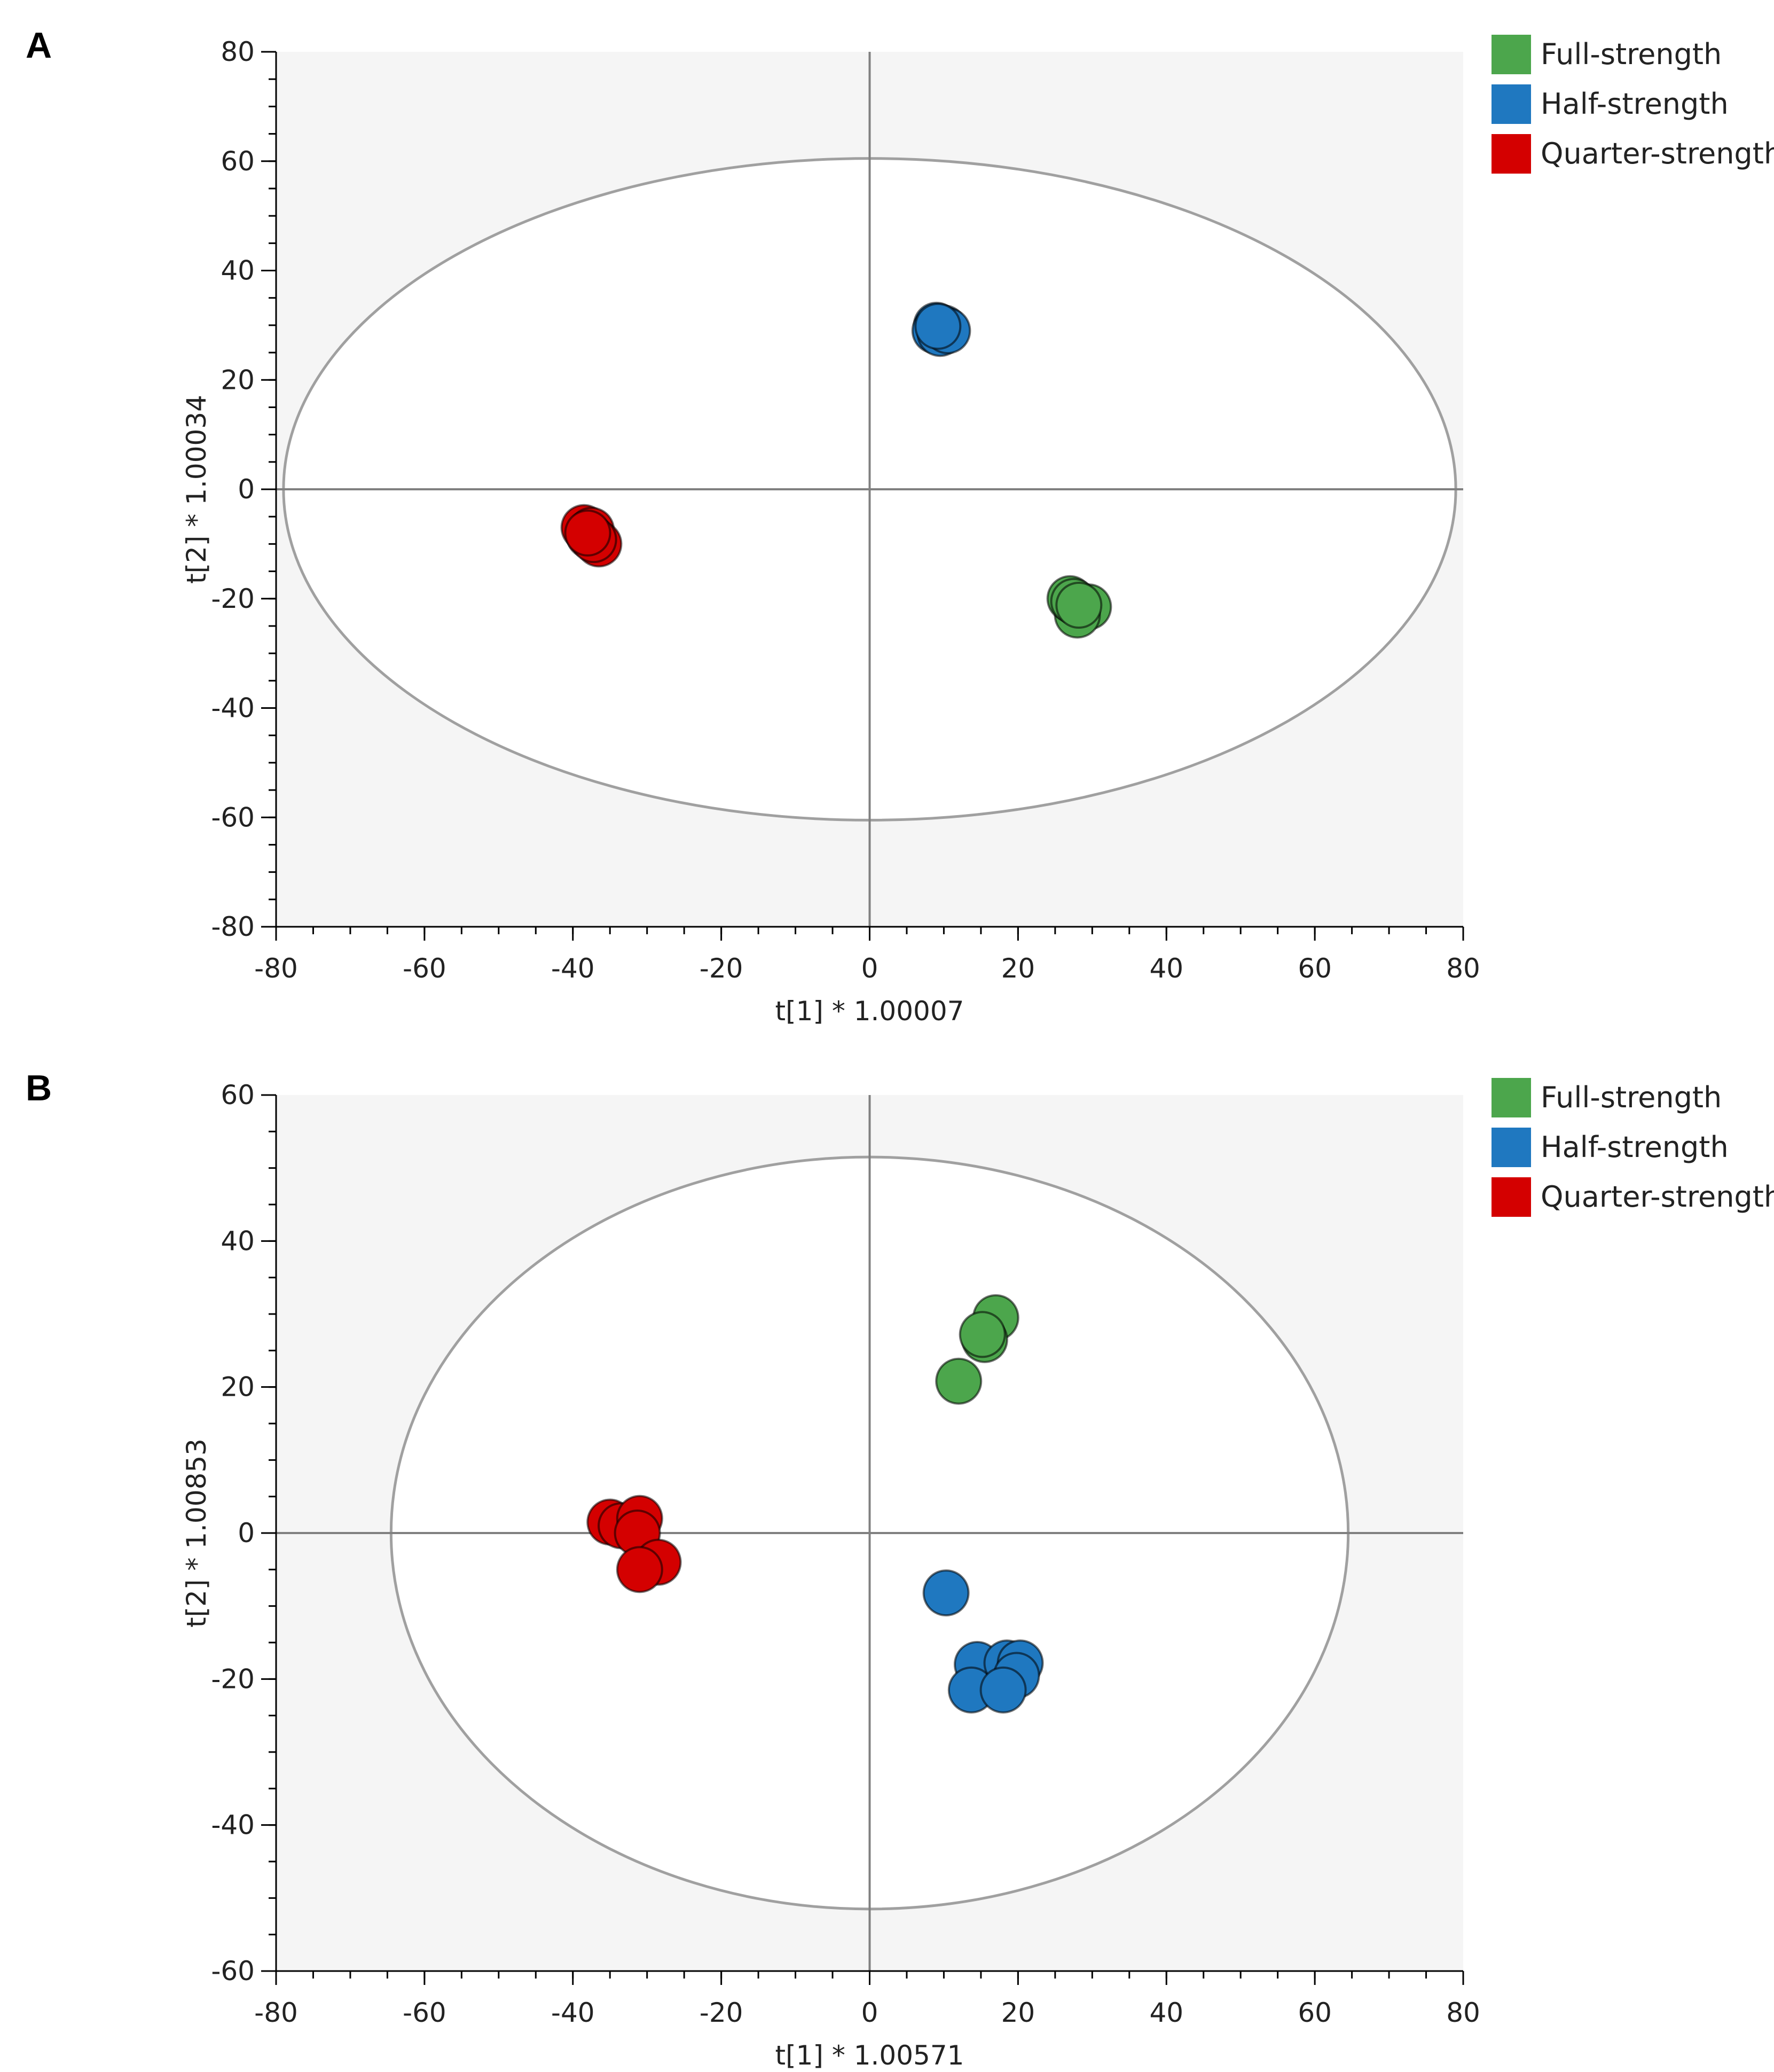 This screenshot has width=1774, height=2072. Describe the element at coordinates (238, 1387) in the screenshot. I see `panel-b-y-tick-label: 20` at that location.